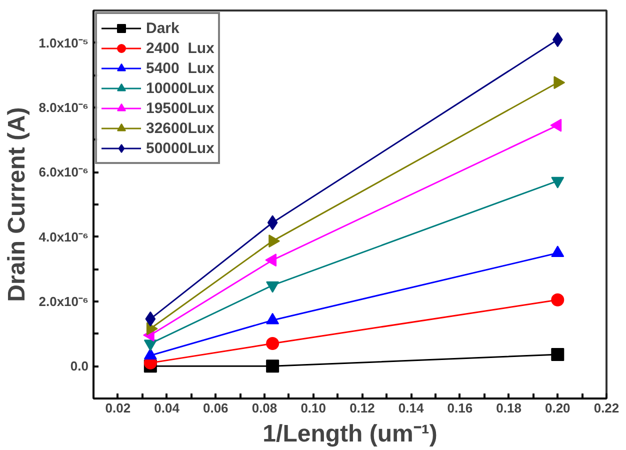 The height and width of the screenshot is (450, 626). Describe the element at coordinates (313, 408) in the screenshot. I see `x-tick-label: 0.10` at that location.